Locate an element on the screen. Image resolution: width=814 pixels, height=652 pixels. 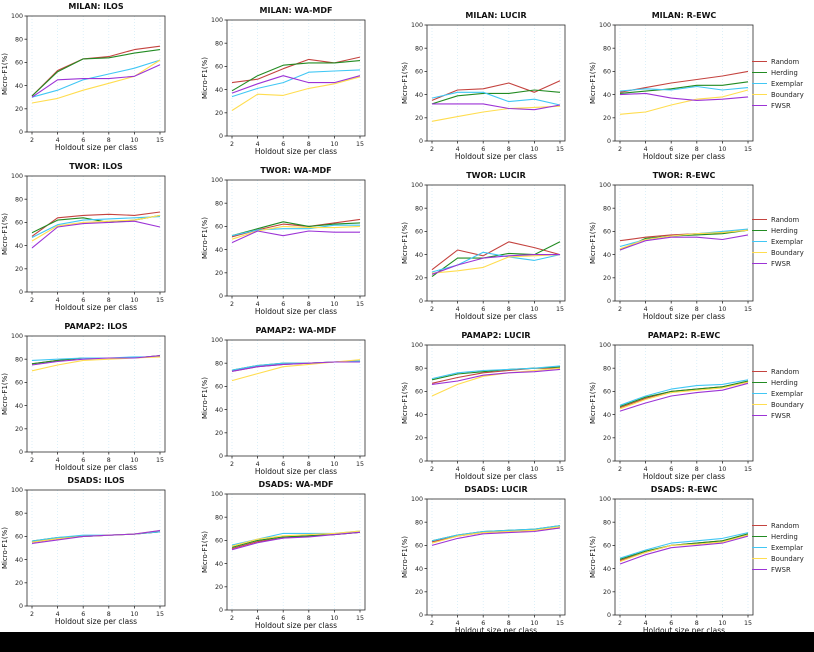
chart-title: TWOR: ILOS is located at coordinates (96, 166).